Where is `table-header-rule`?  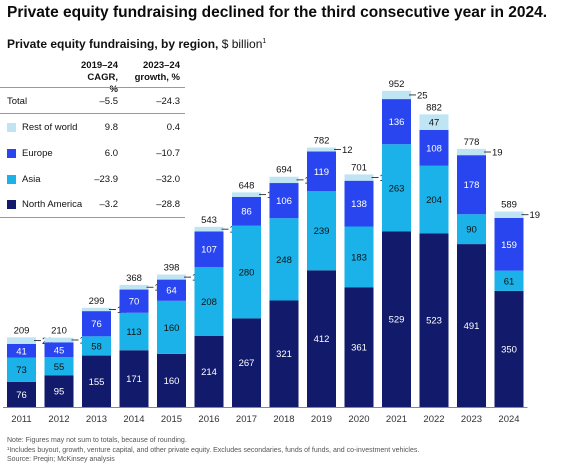
table-header-rule is located at coordinates (92, 87).